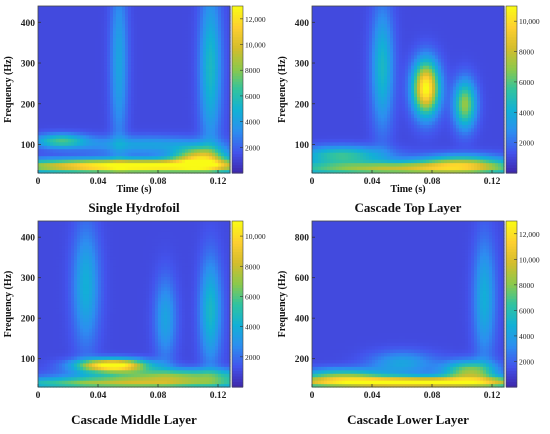 Image resolution: width=550 pixels, height=434 pixels. I want to click on colorbar-tick-label: 4000, so click(252, 122).